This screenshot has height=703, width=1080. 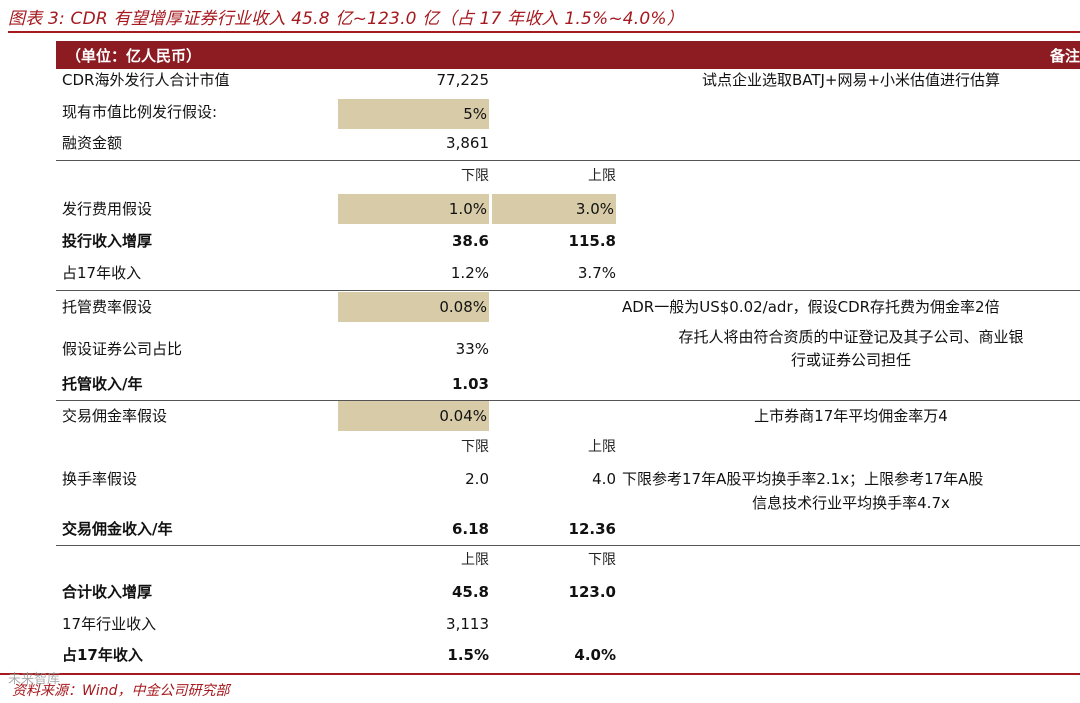 What do you see at coordinates (468, 655) in the screenshot?
I see `row-total-share-a: 1.5%` at bounding box center [468, 655].